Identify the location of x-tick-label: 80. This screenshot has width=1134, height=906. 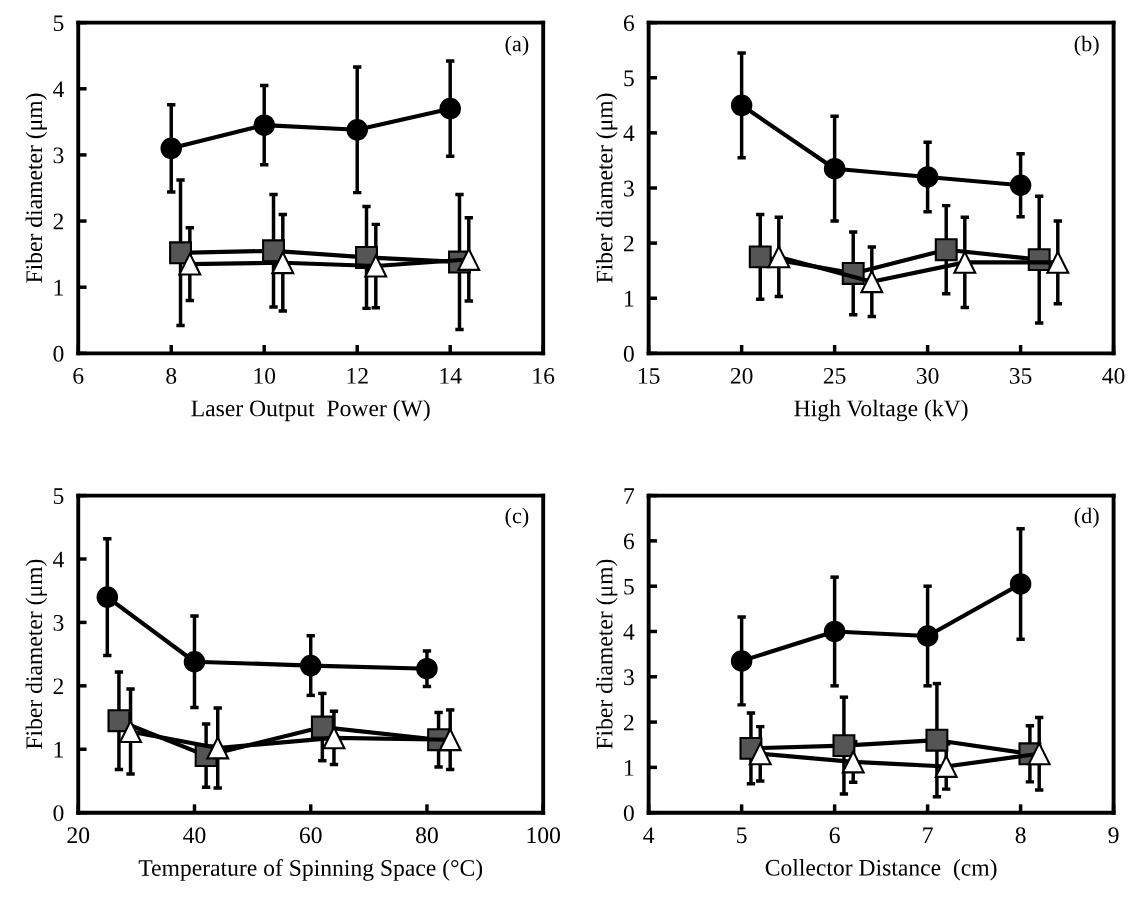
(427, 835).